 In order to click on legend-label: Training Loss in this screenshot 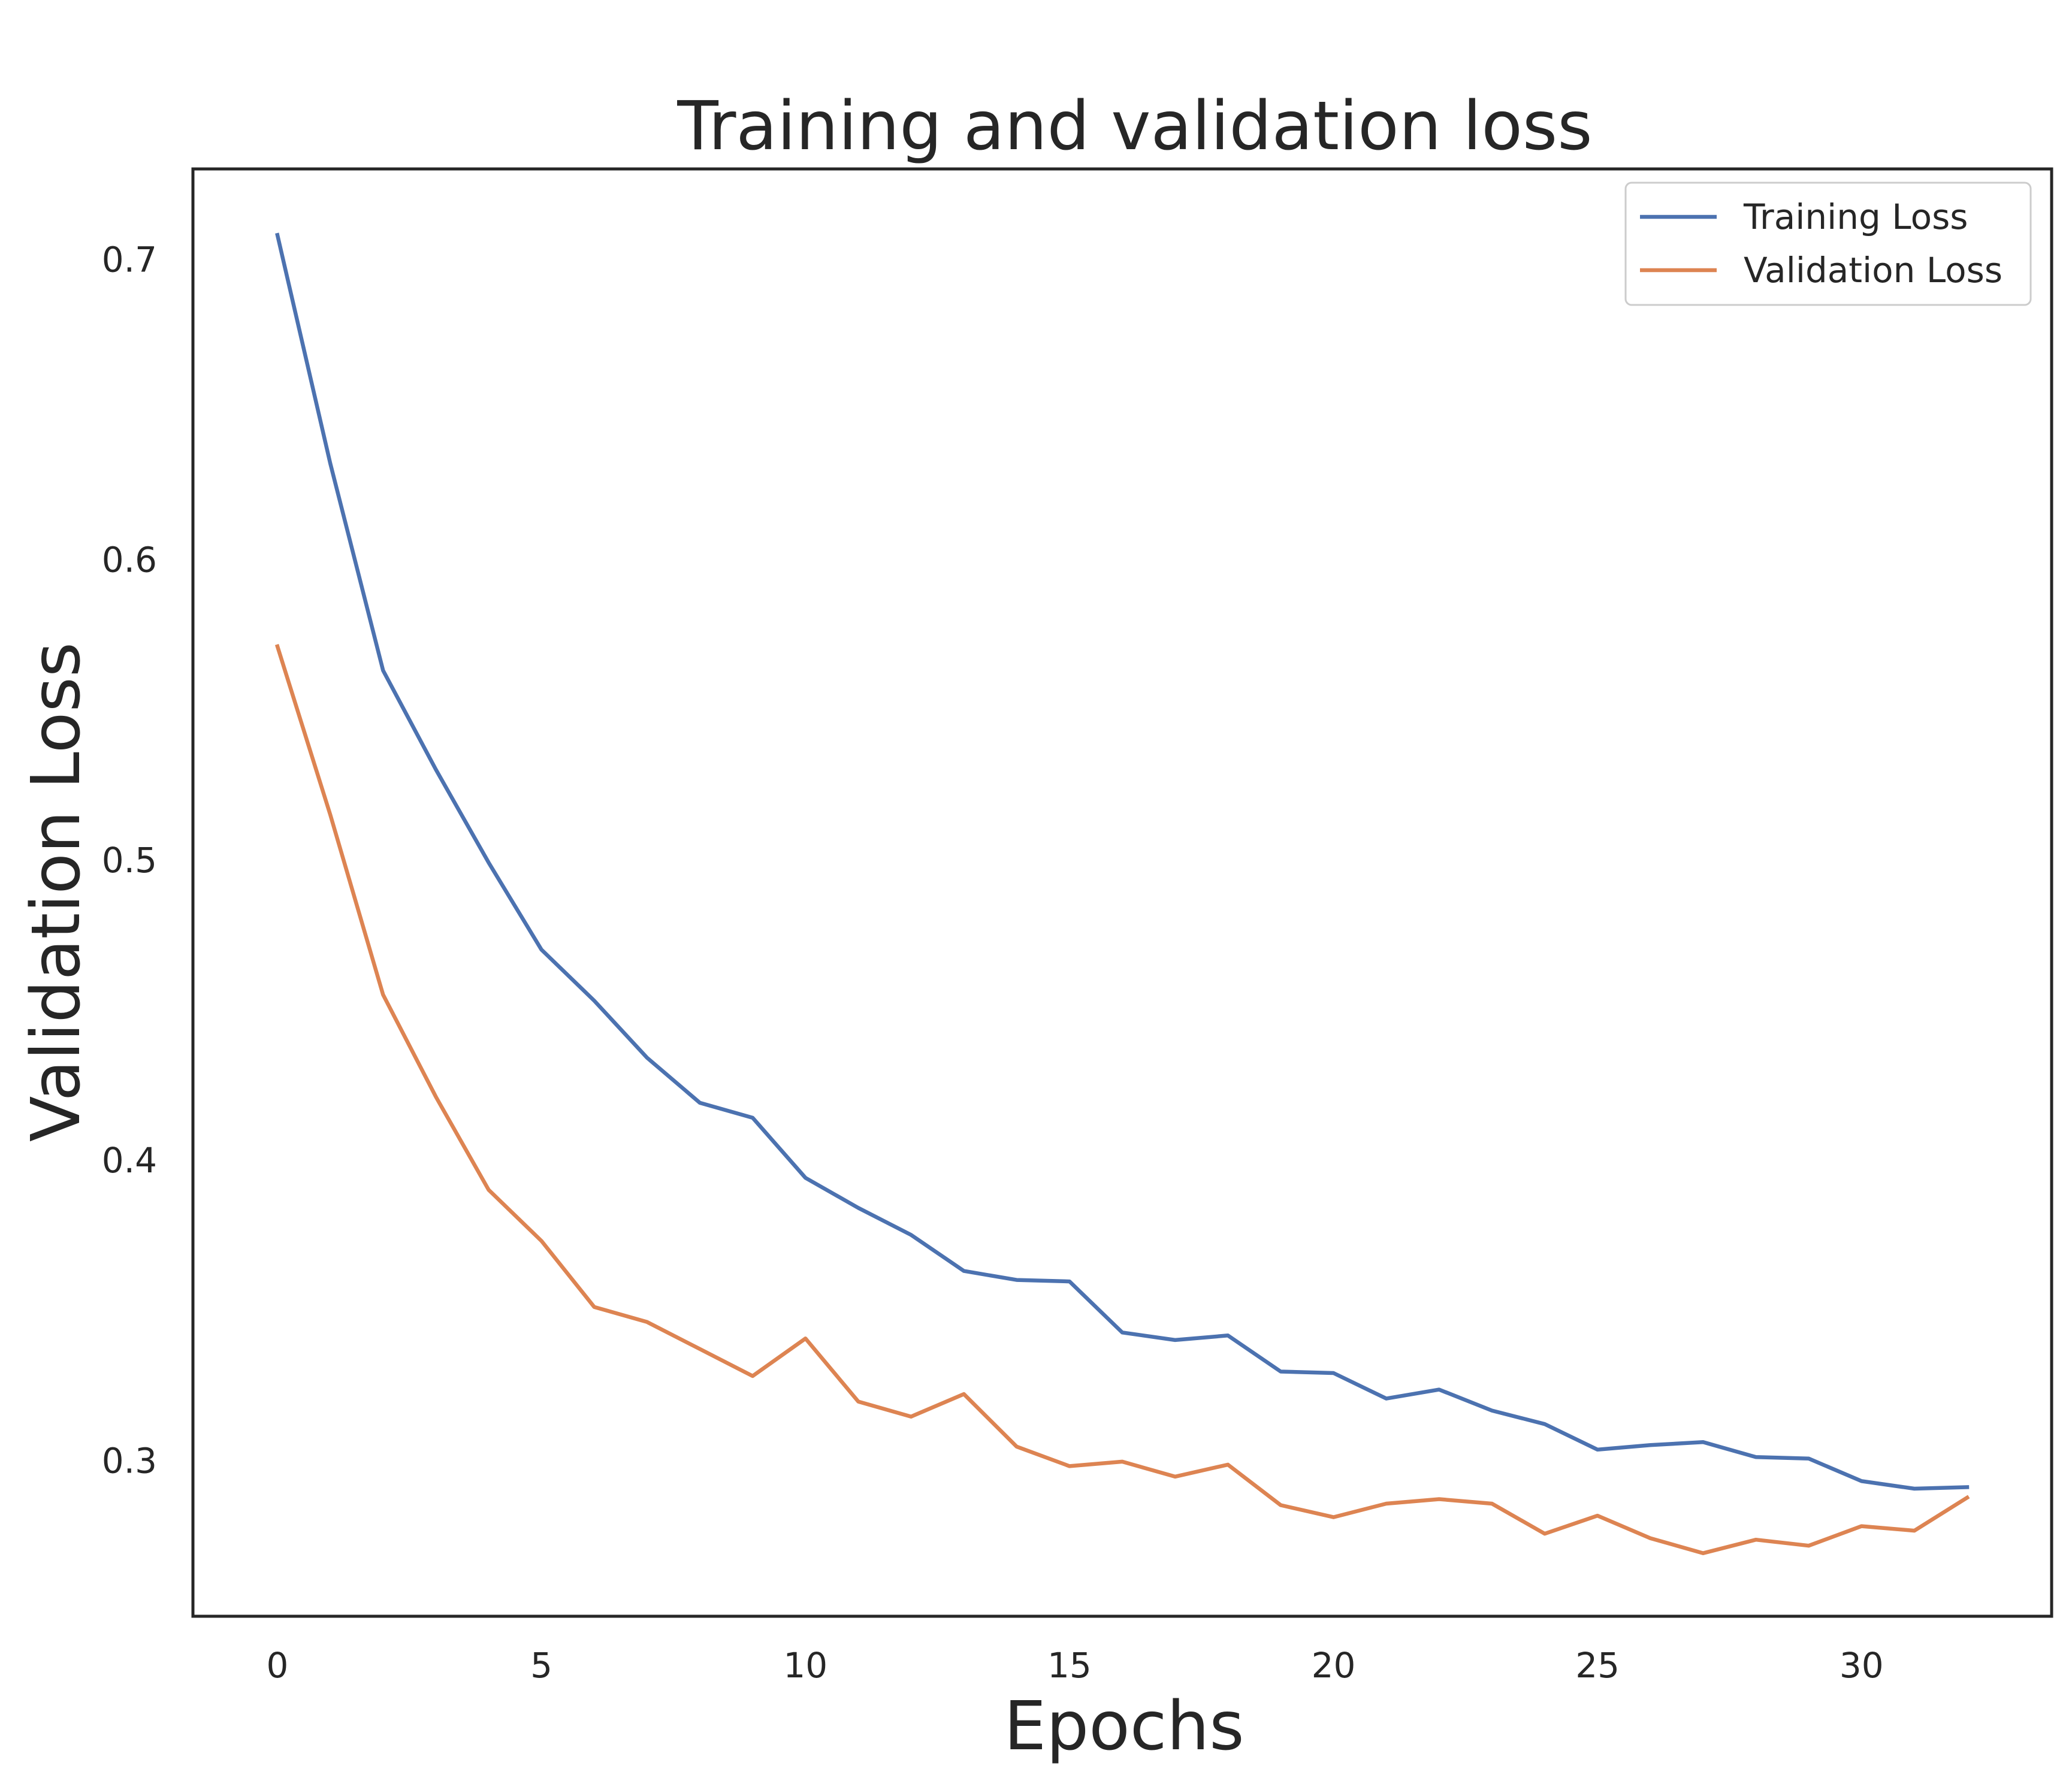, I will do `click(1855, 216)`.